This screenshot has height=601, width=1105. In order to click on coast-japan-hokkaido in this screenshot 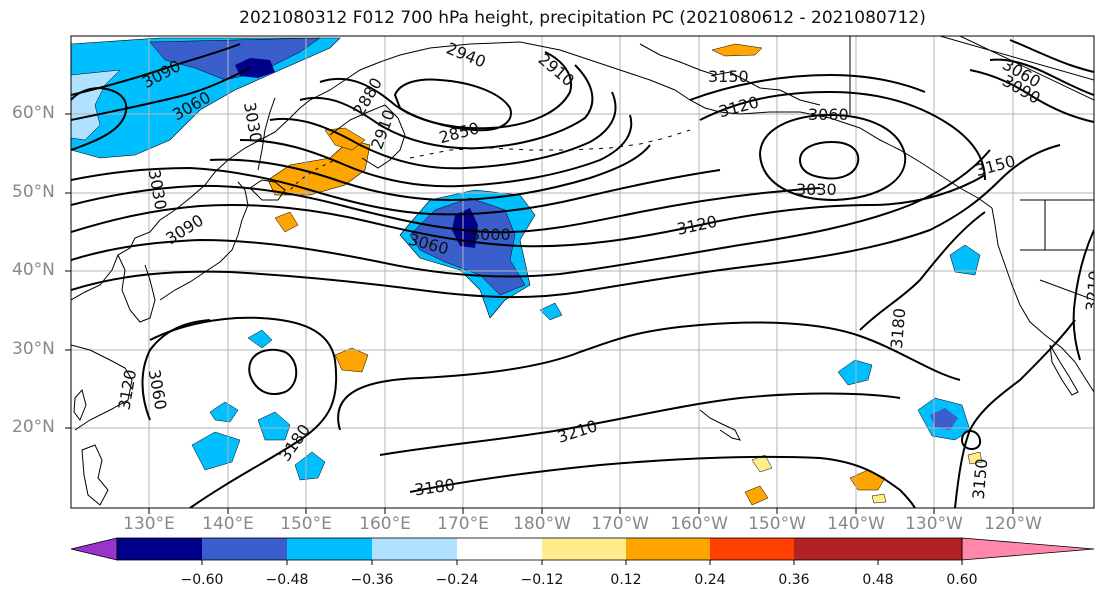, I will do `click(267, 190)`.